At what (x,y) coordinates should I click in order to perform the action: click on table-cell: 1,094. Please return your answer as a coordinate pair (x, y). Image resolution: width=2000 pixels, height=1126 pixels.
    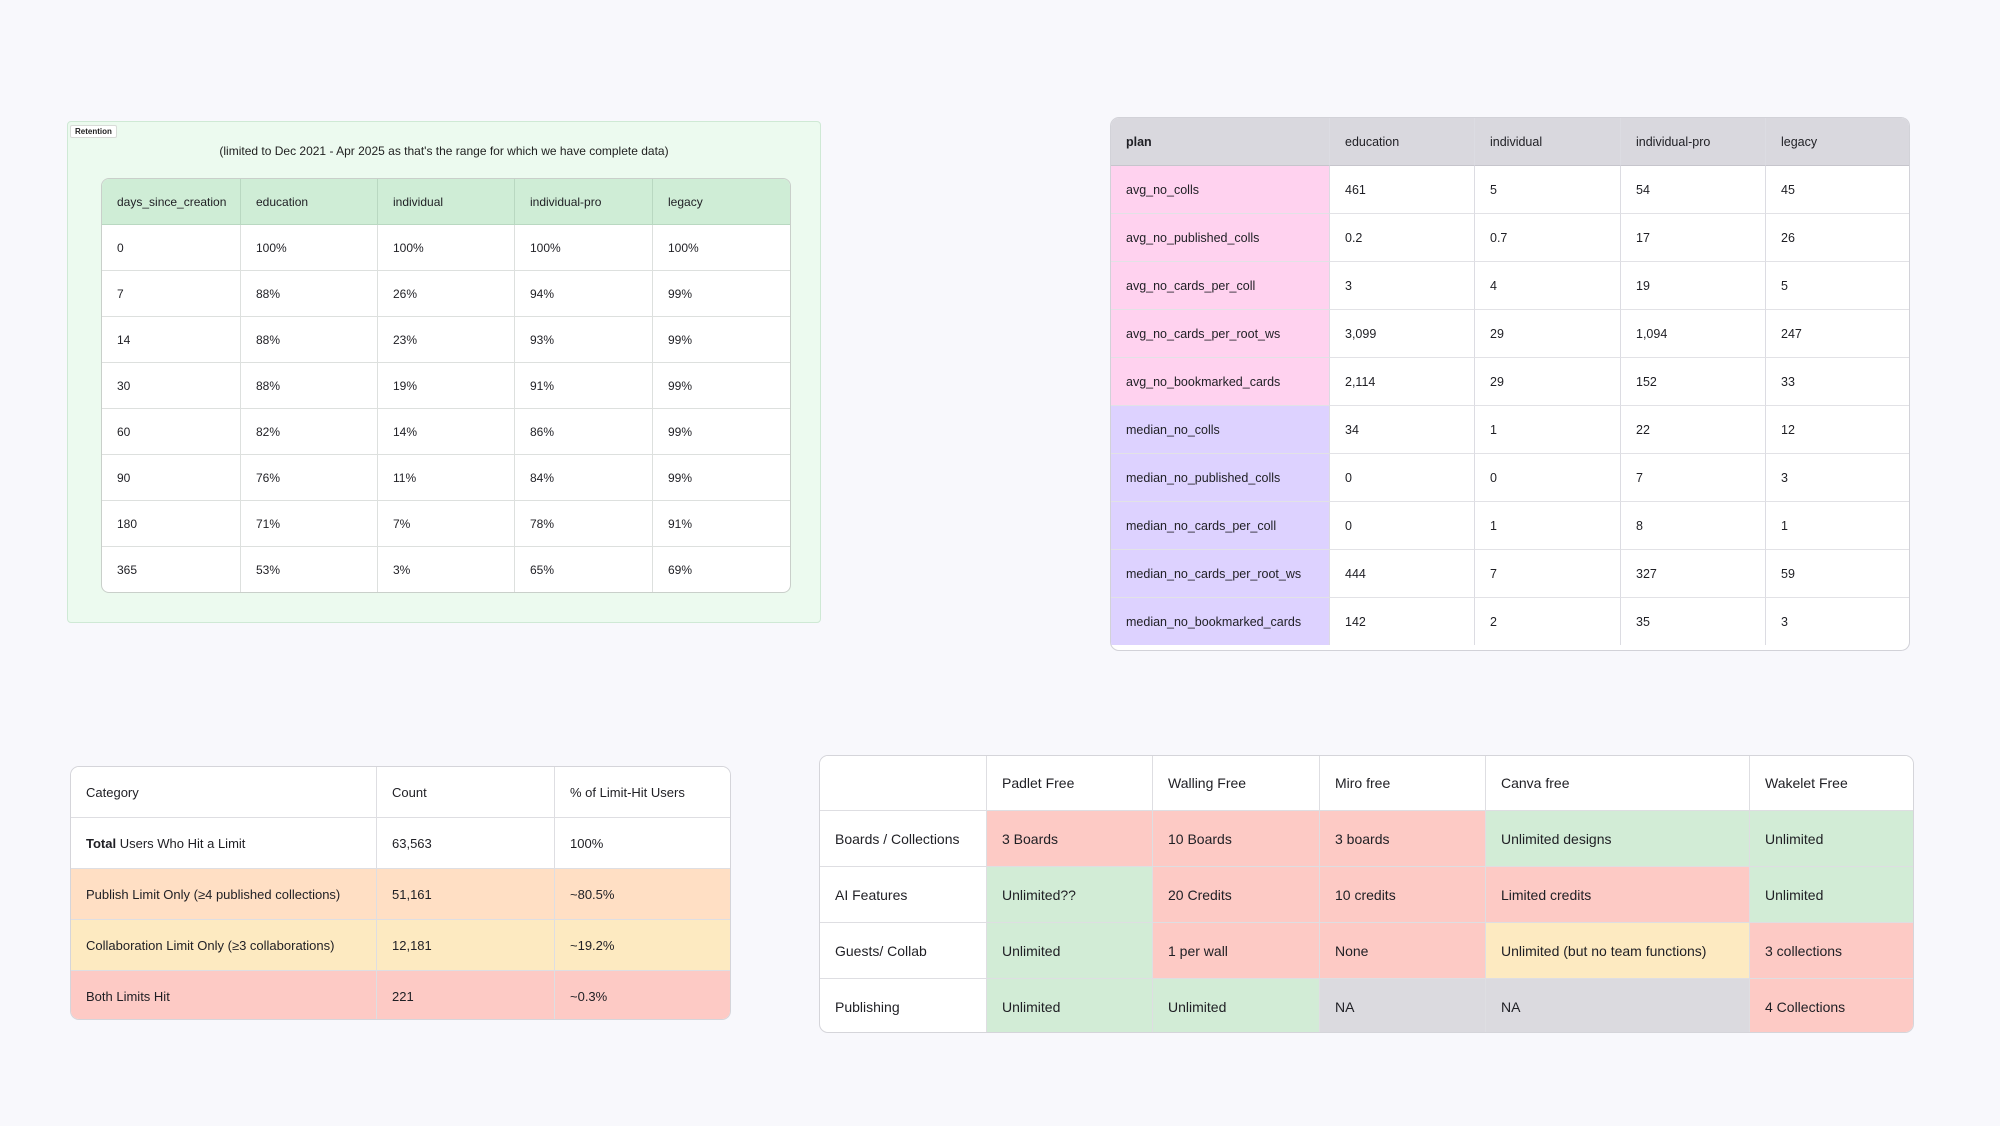
    Looking at the image, I should click on (1692, 333).